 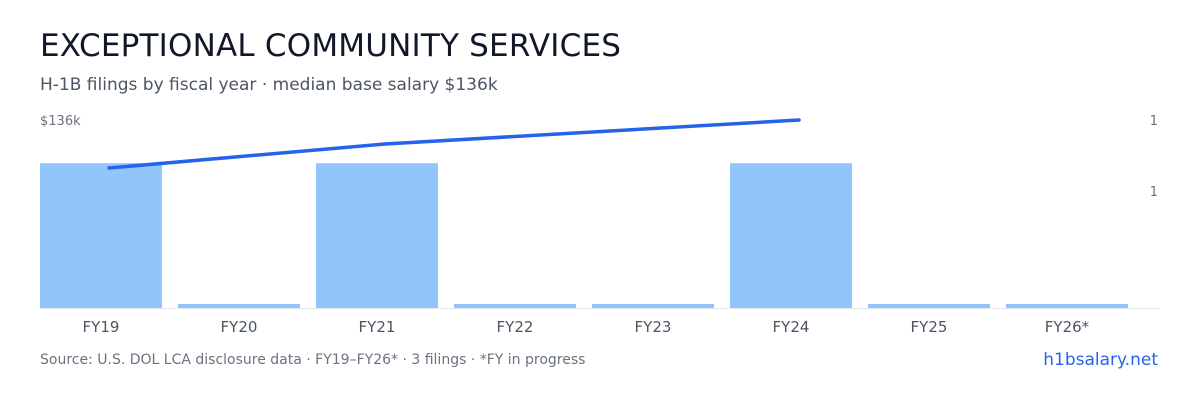 I want to click on bar-FY22, so click(x=515, y=306).